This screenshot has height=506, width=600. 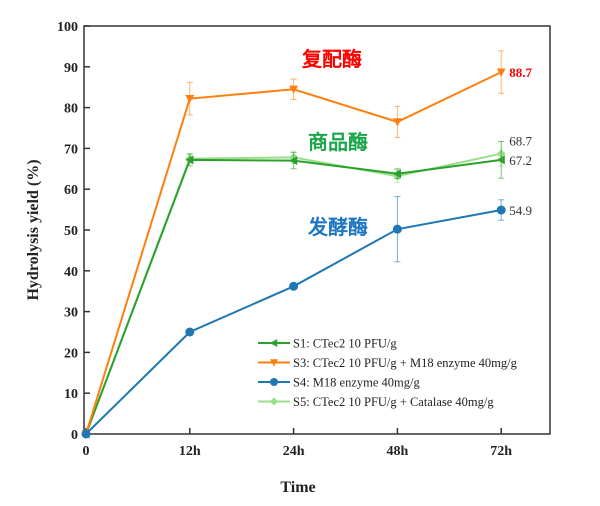 I want to click on end-value-label: 67.2, so click(x=520, y=160).